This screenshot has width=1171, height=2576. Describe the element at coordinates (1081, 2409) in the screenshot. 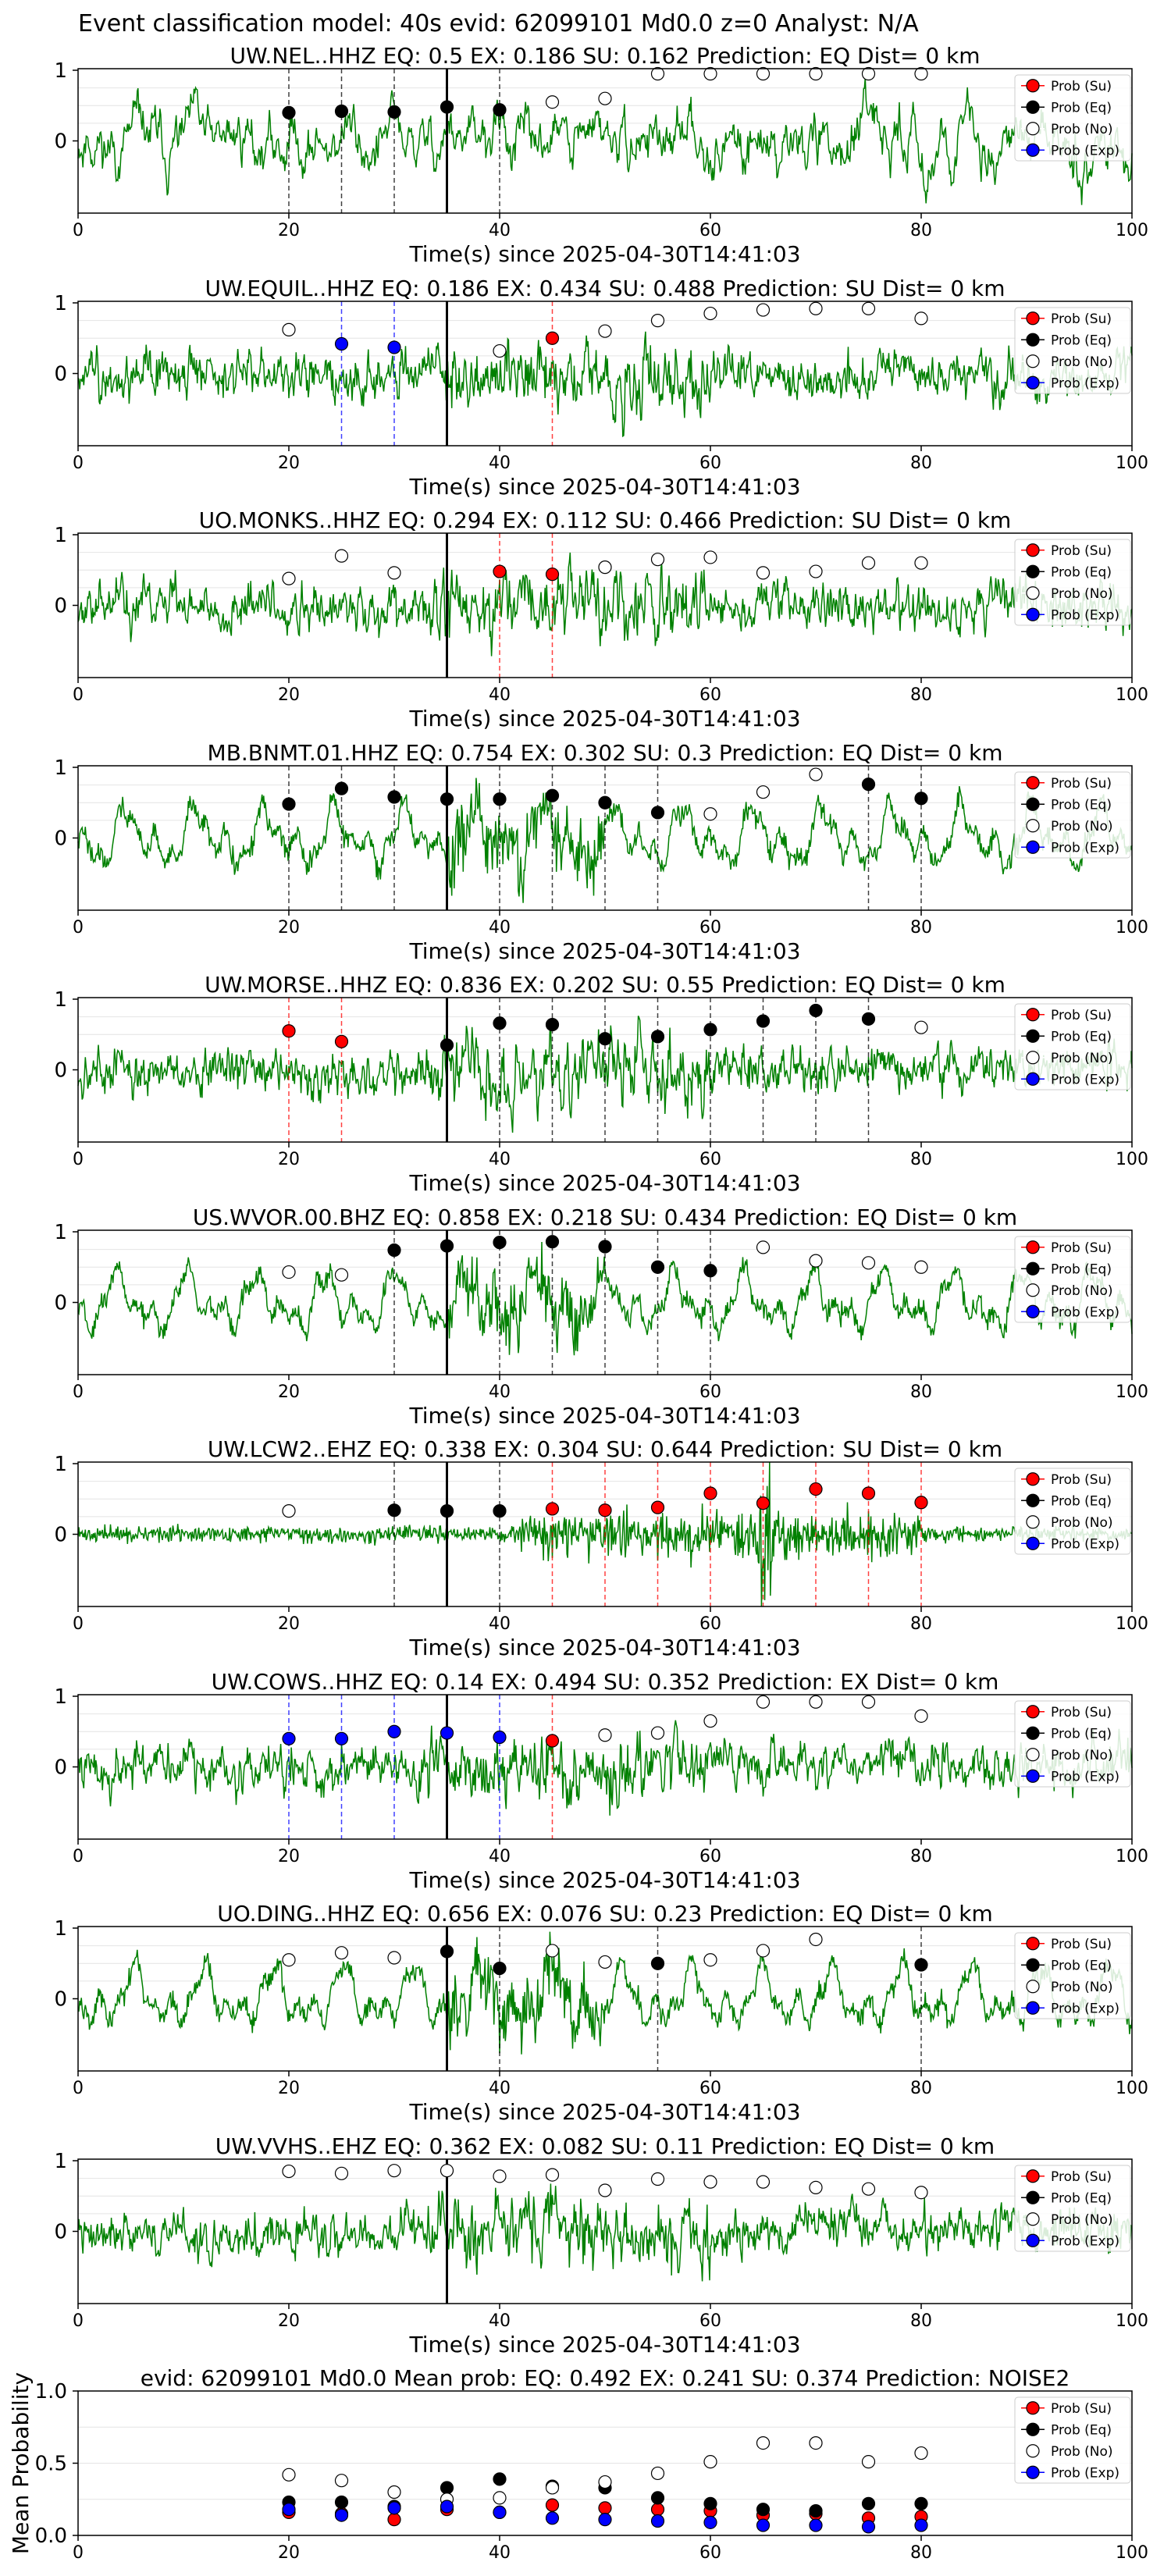

I see `mean-legend-label-su: Prob (Su)` at that location.